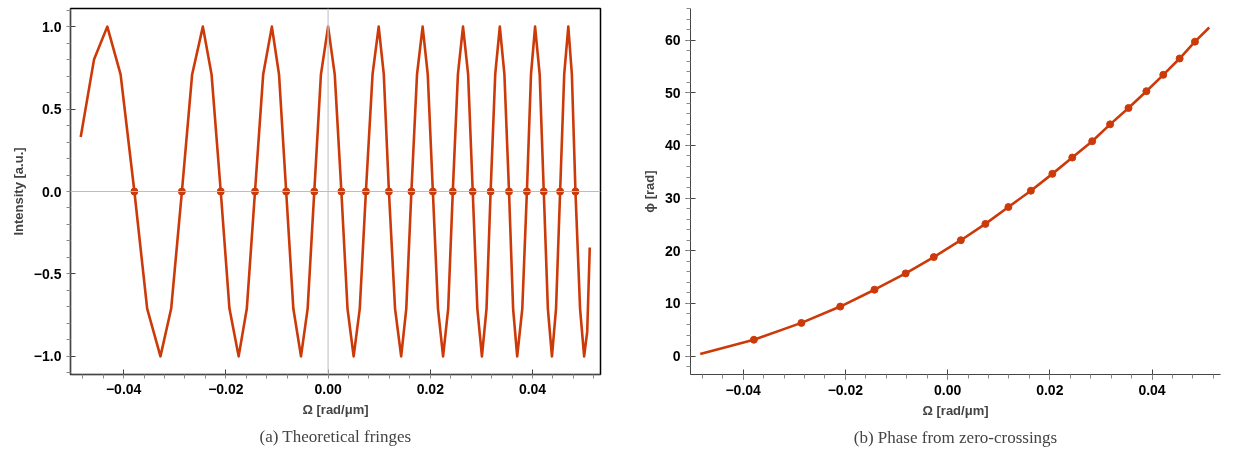 Image resolution: width=1241 pixels, height=451 pixels. I want to click on y-tick-label: 1.0, so click(52, 26).